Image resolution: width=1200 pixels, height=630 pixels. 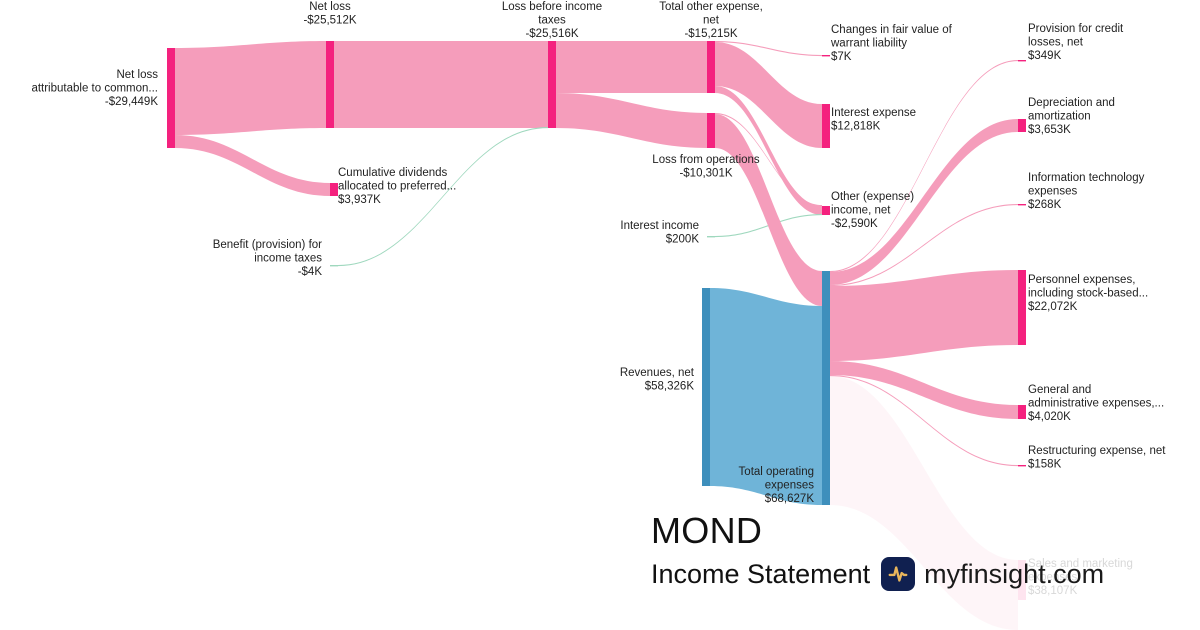 I want to click on node-label-line: Total operating, so click(x=776, y=472).